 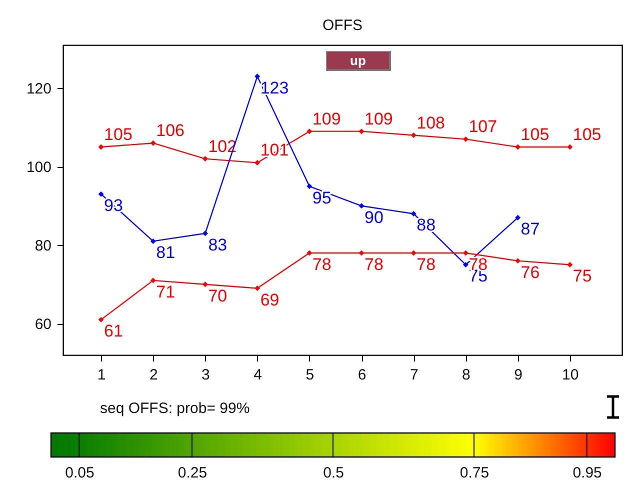 I want to click on data-label: 107, so click(x=483, y=126).